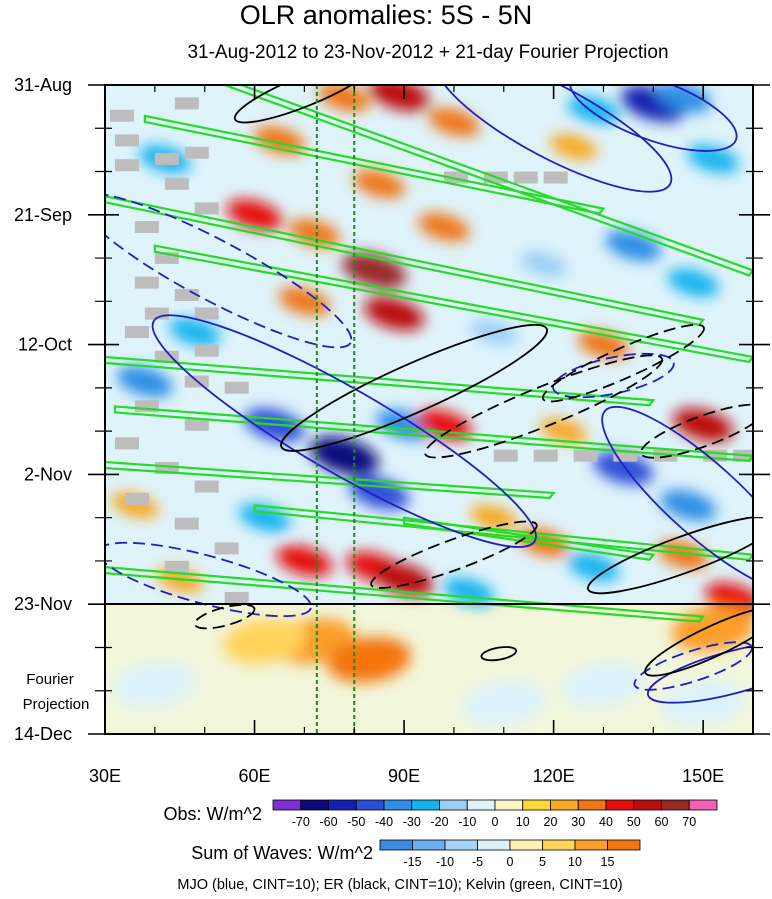 The width and height of the screenshot is (772, 899). Describe the element at coordinates (445, 862) in the screenshot. I see `waves-colorbar-tick-1: -10` at that location.